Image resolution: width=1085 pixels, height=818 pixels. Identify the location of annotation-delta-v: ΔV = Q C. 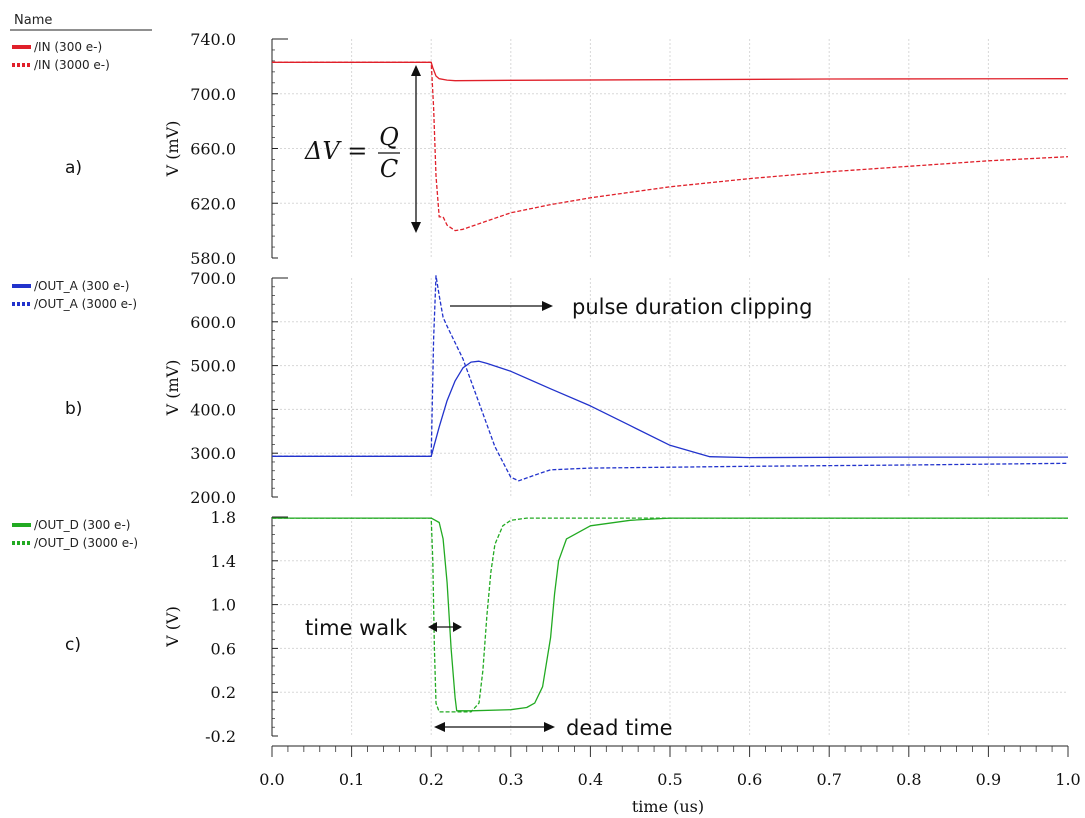
(362, 149).